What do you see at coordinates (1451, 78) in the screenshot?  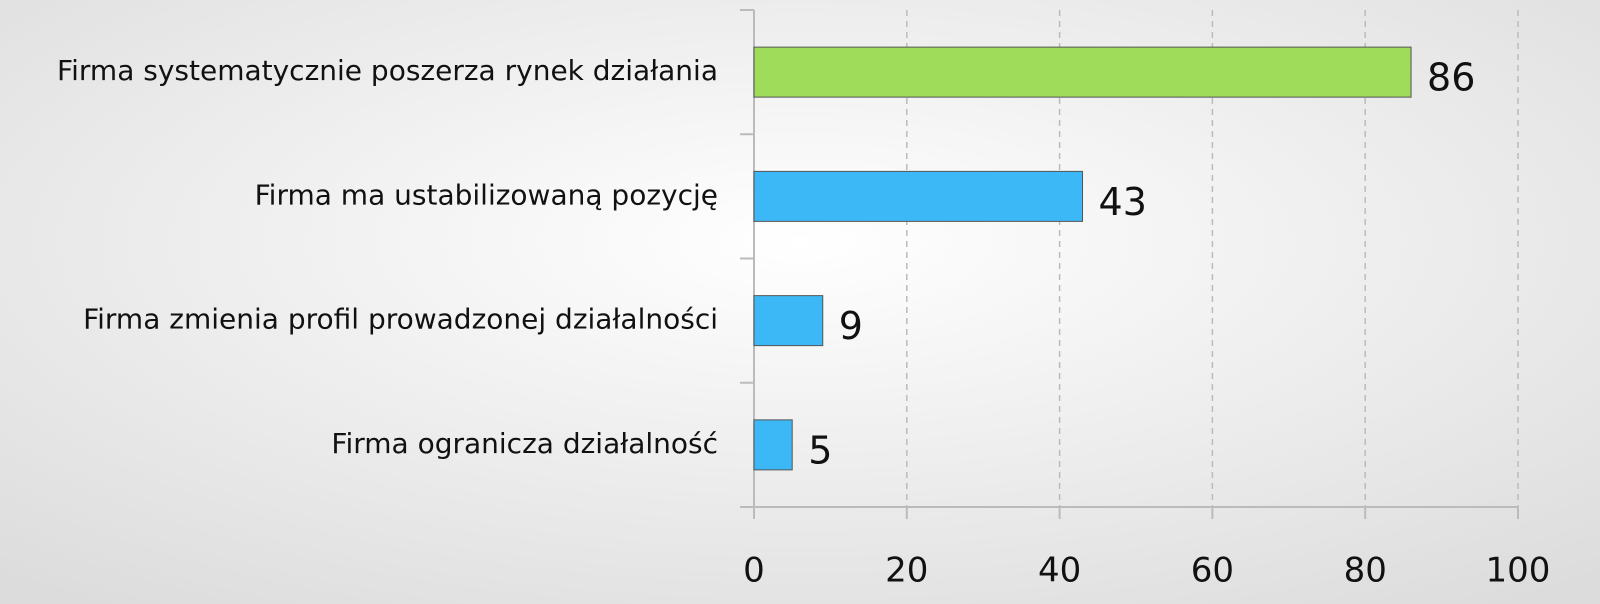 I see `value-label: 86` at bounding box center [1451, 78].